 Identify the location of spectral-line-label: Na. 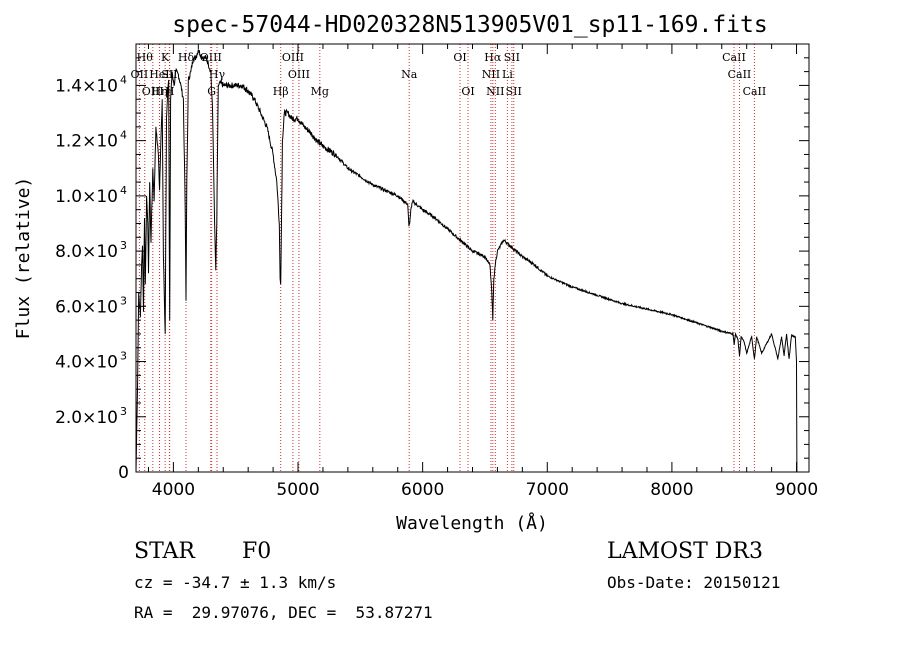
(409, 74).